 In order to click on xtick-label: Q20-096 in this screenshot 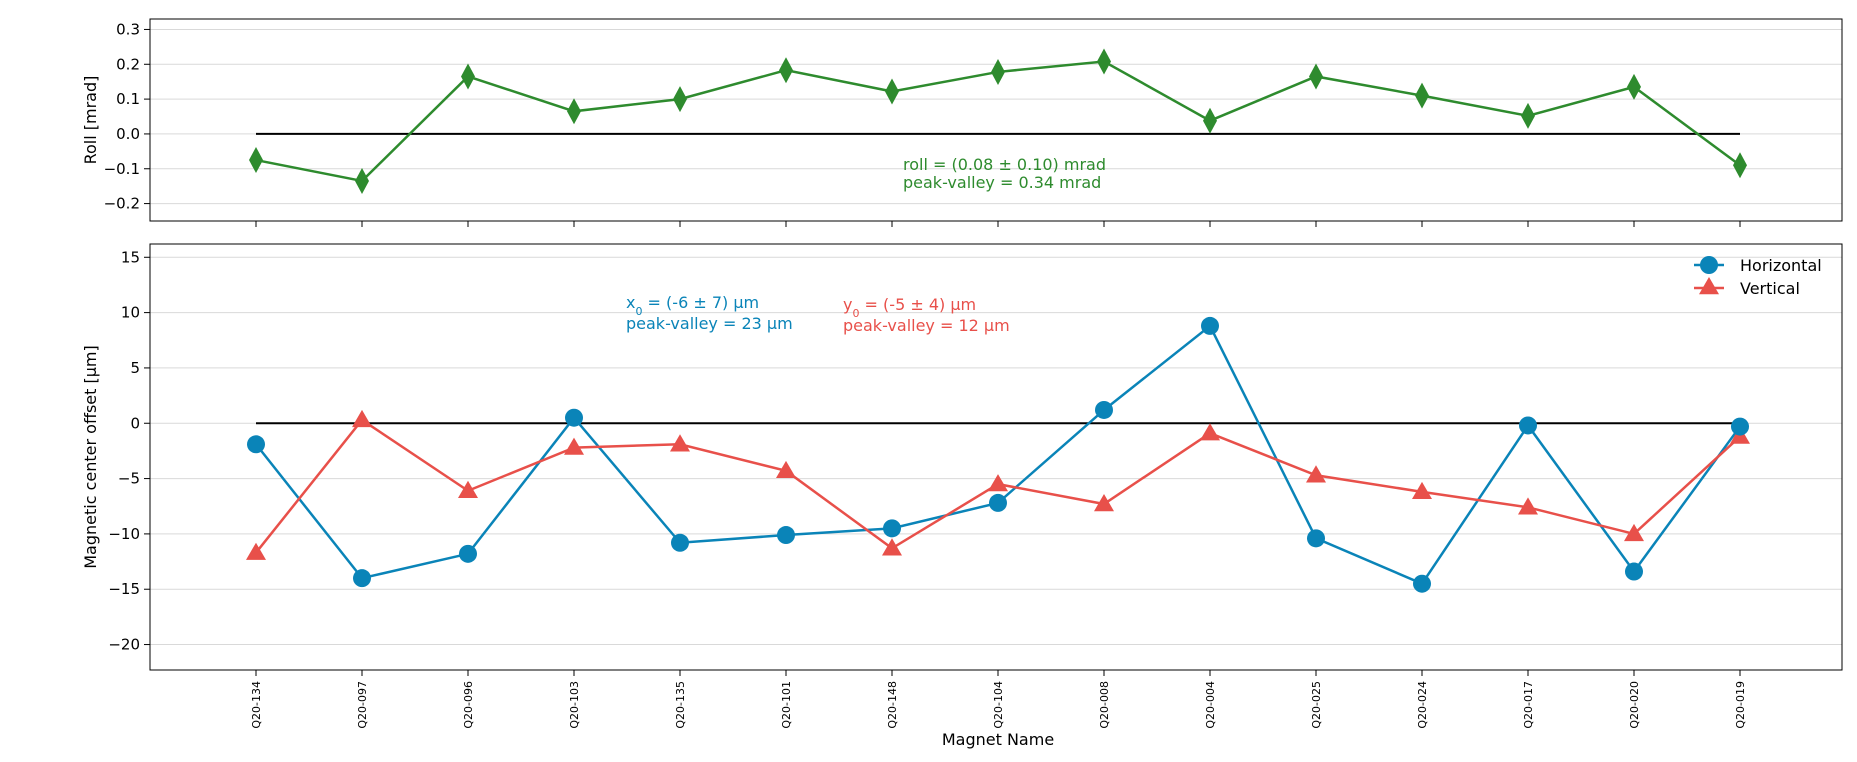, I will do `click(468, 705)`.